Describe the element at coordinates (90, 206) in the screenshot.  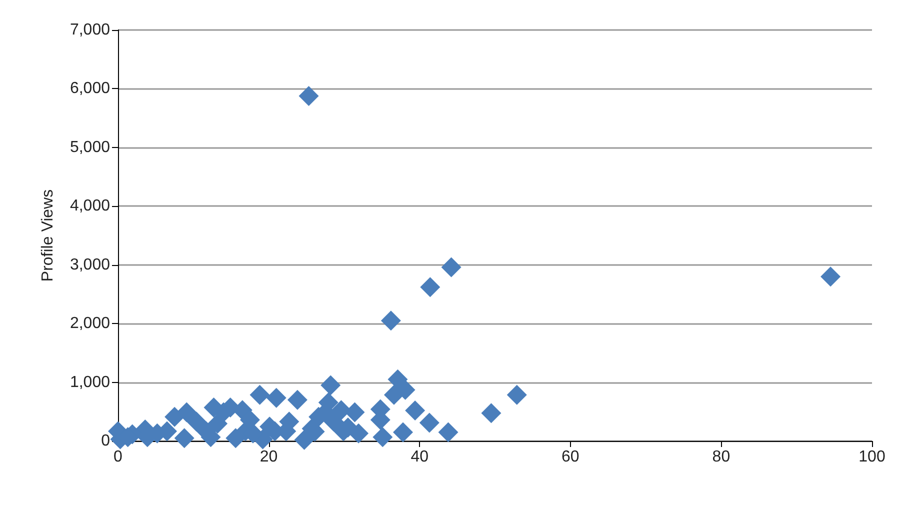
I see `y-tick-label: 4,000` at that location.